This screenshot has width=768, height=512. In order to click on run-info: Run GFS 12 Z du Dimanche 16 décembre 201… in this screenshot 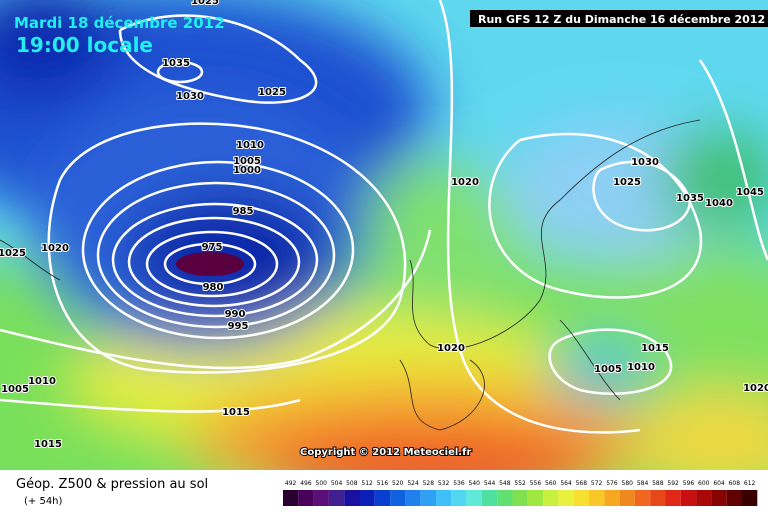, I will do `click(621, 19)`.